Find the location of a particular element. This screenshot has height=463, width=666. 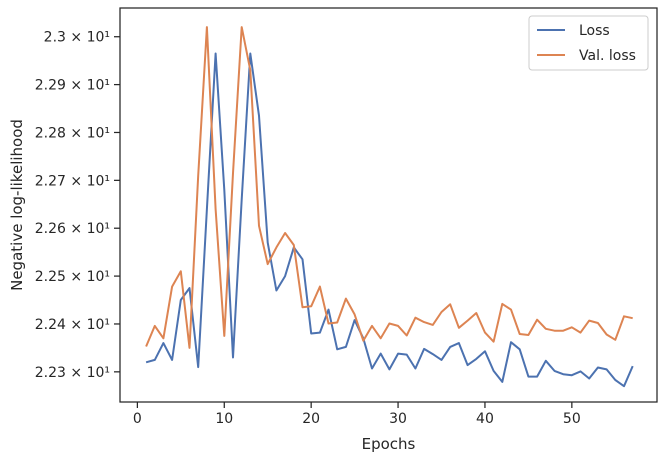

y-tick-label: 2.26 × 10¹ is located at coordinates (72, 229).